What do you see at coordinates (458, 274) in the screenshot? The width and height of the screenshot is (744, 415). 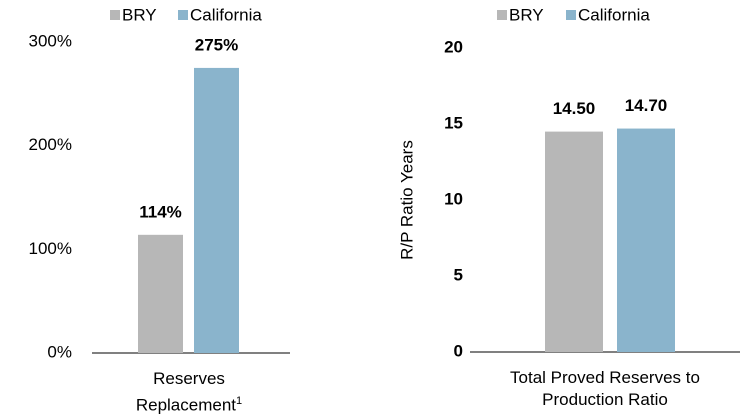 I see `y-tick-label: 5` at bounding box center [458, 274].